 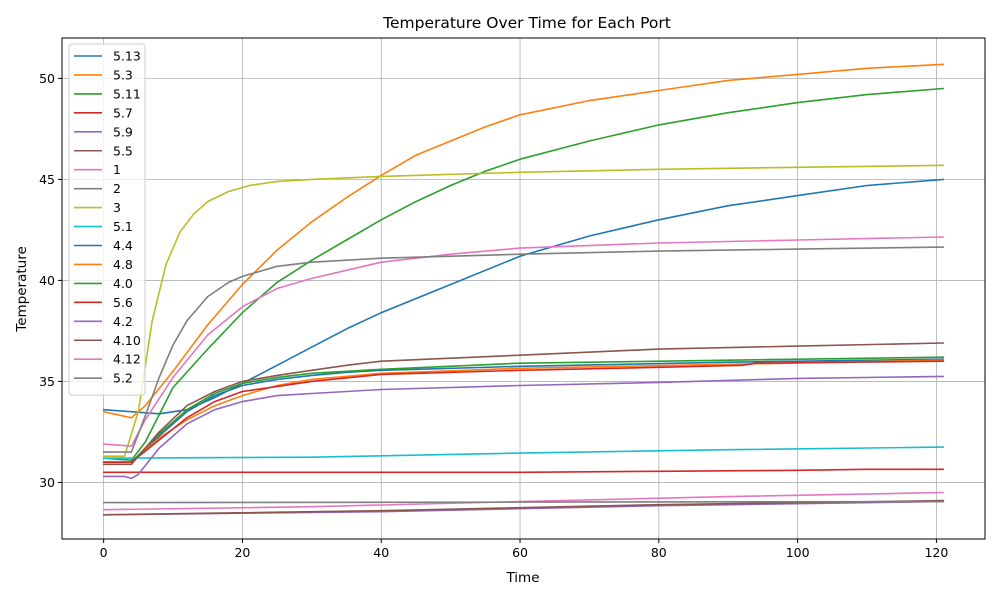 I want to click on legend-entry-label: 4.12, so click(x=127, y=359).